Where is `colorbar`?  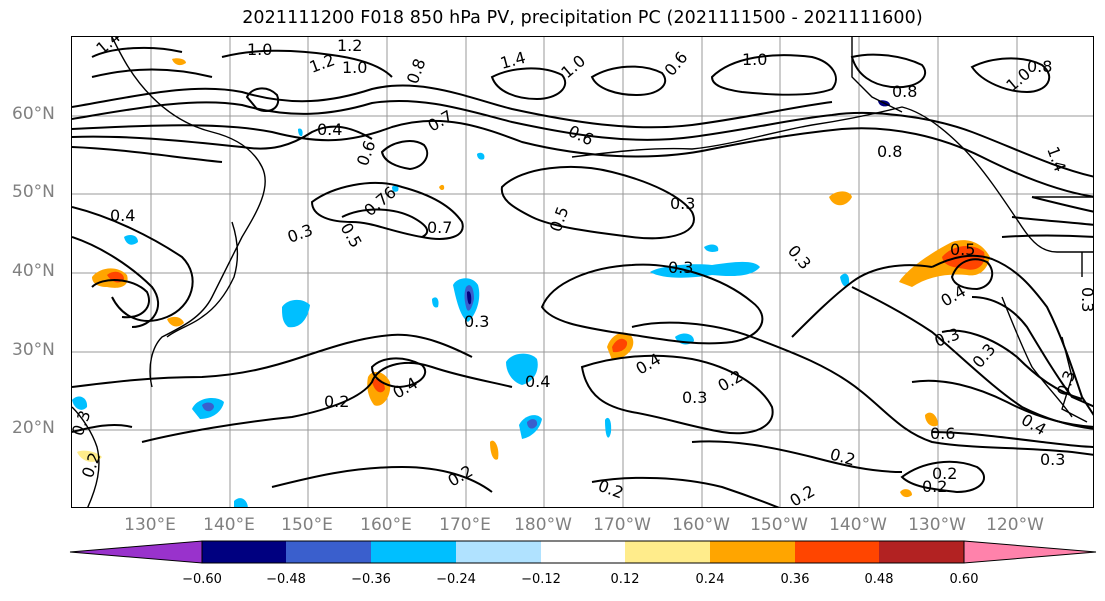 colorbar is located at coordinates (583, 552).